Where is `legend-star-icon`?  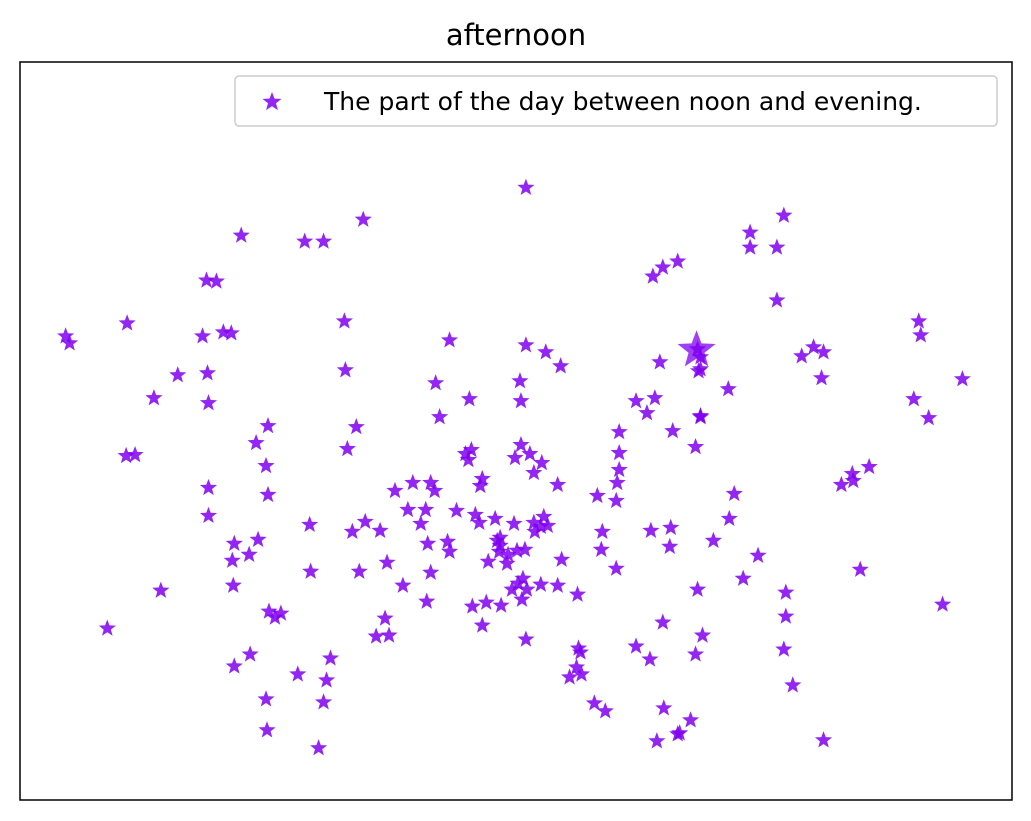
legend-star-icon is located at coordinates (272, 101).